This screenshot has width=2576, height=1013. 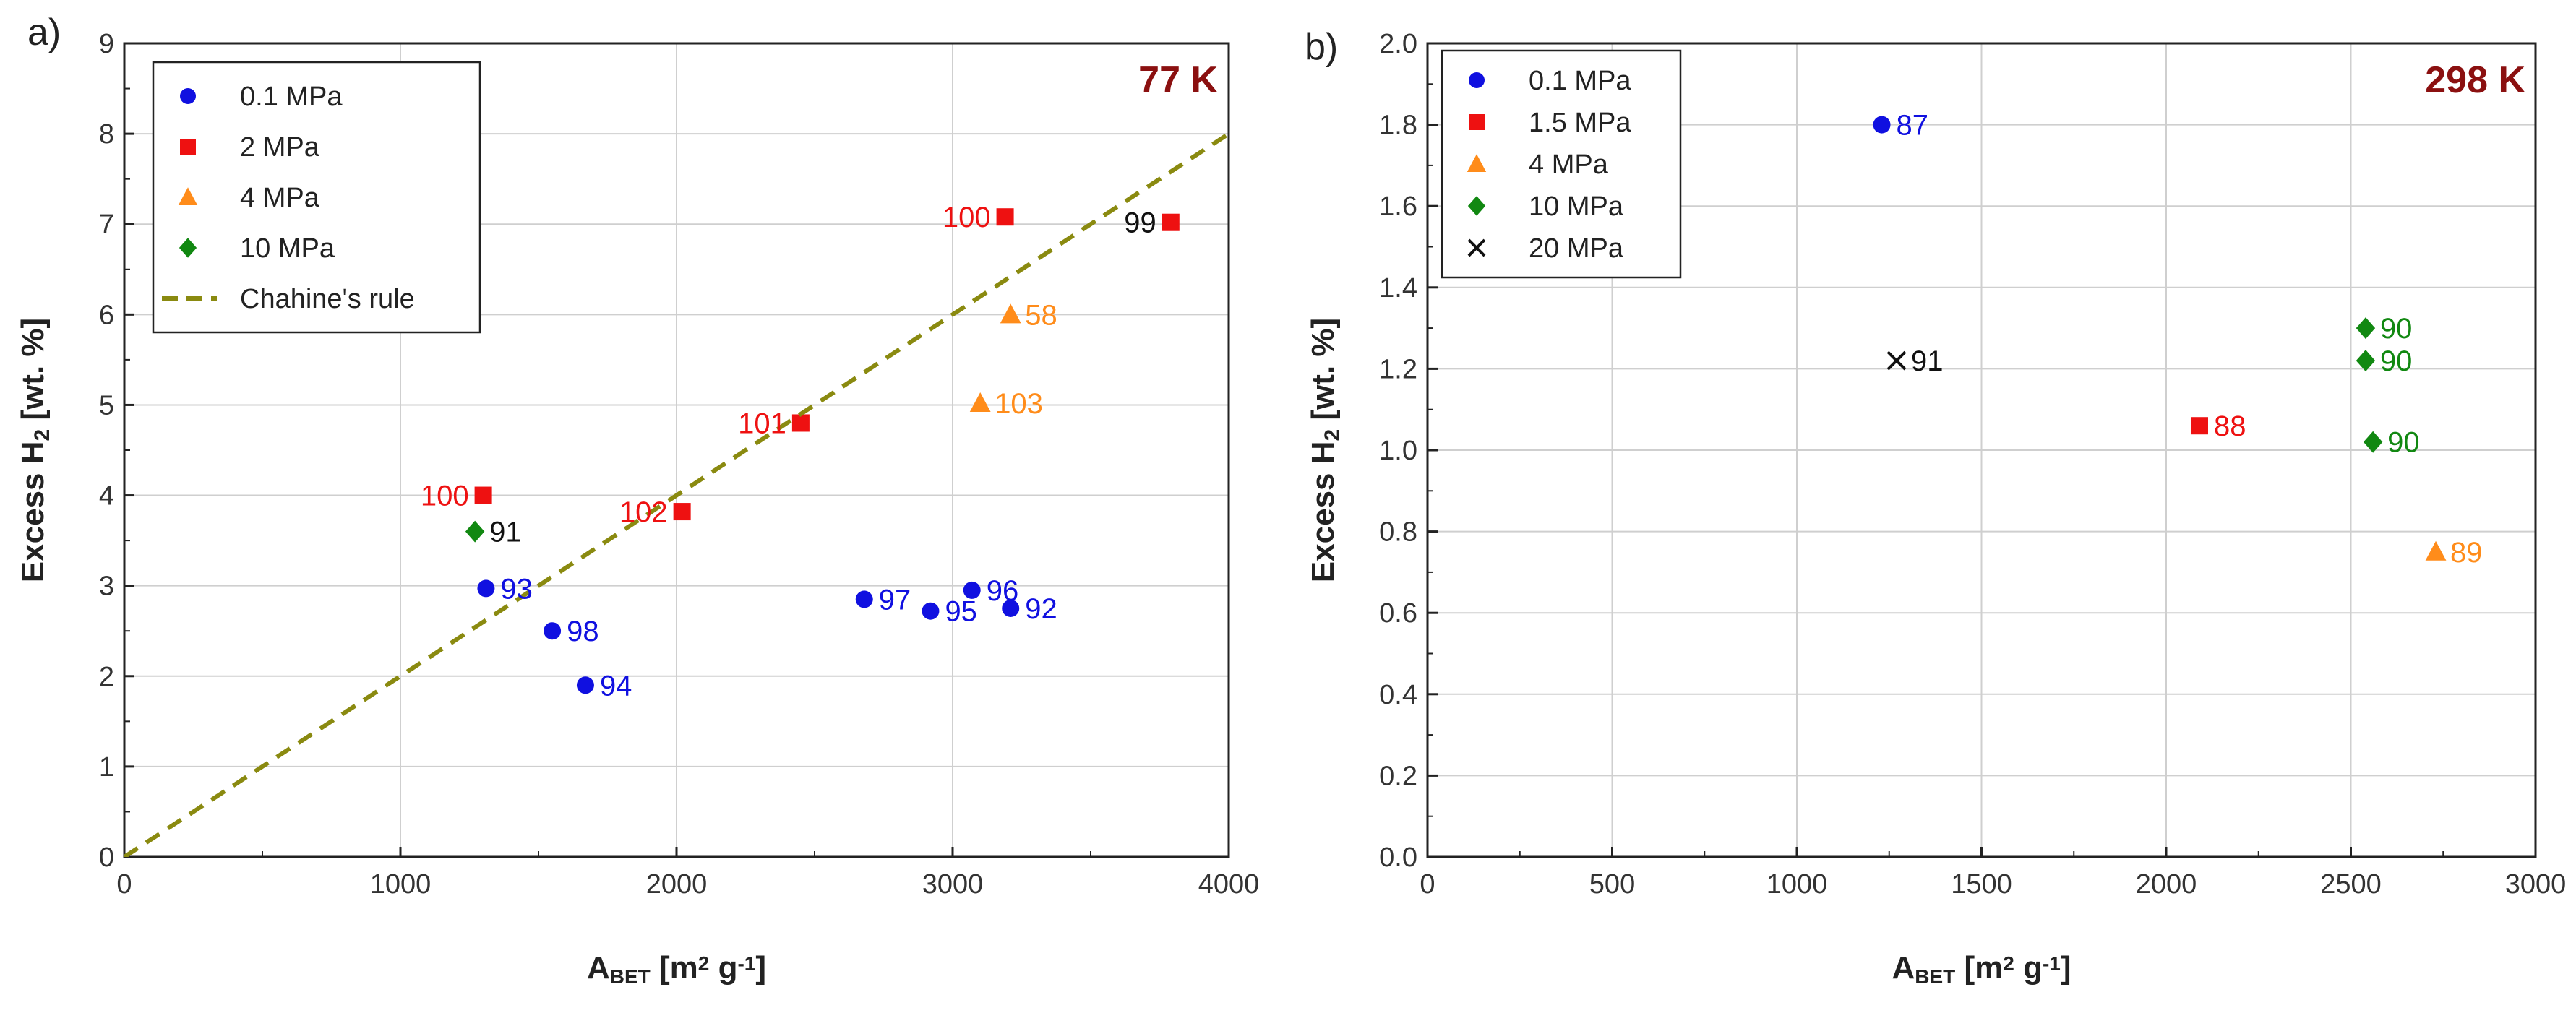 I want to click on y-tick-label: 6, so click(x=107, y=315).